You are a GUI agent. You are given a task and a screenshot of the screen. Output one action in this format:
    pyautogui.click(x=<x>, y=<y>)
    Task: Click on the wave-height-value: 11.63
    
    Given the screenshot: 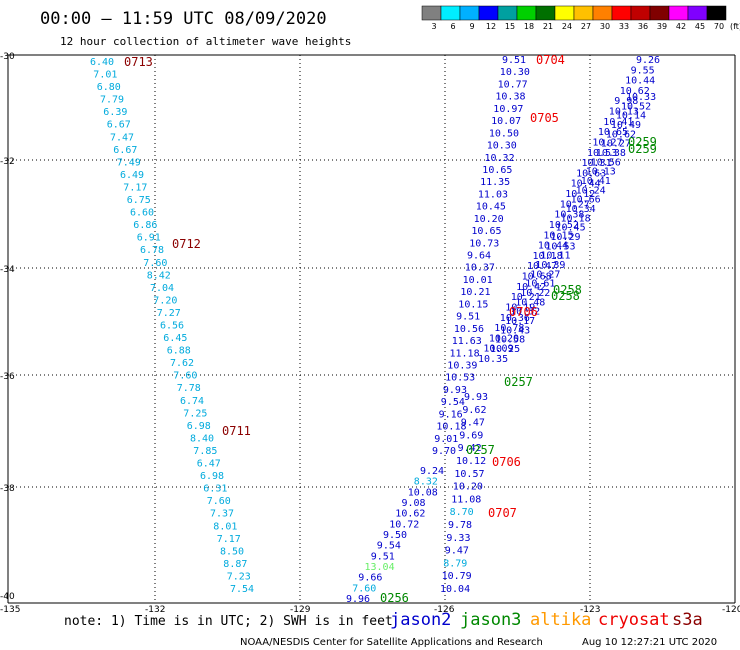 What is the action you would take?
    pyautogui.click(x=467, y=341)
    